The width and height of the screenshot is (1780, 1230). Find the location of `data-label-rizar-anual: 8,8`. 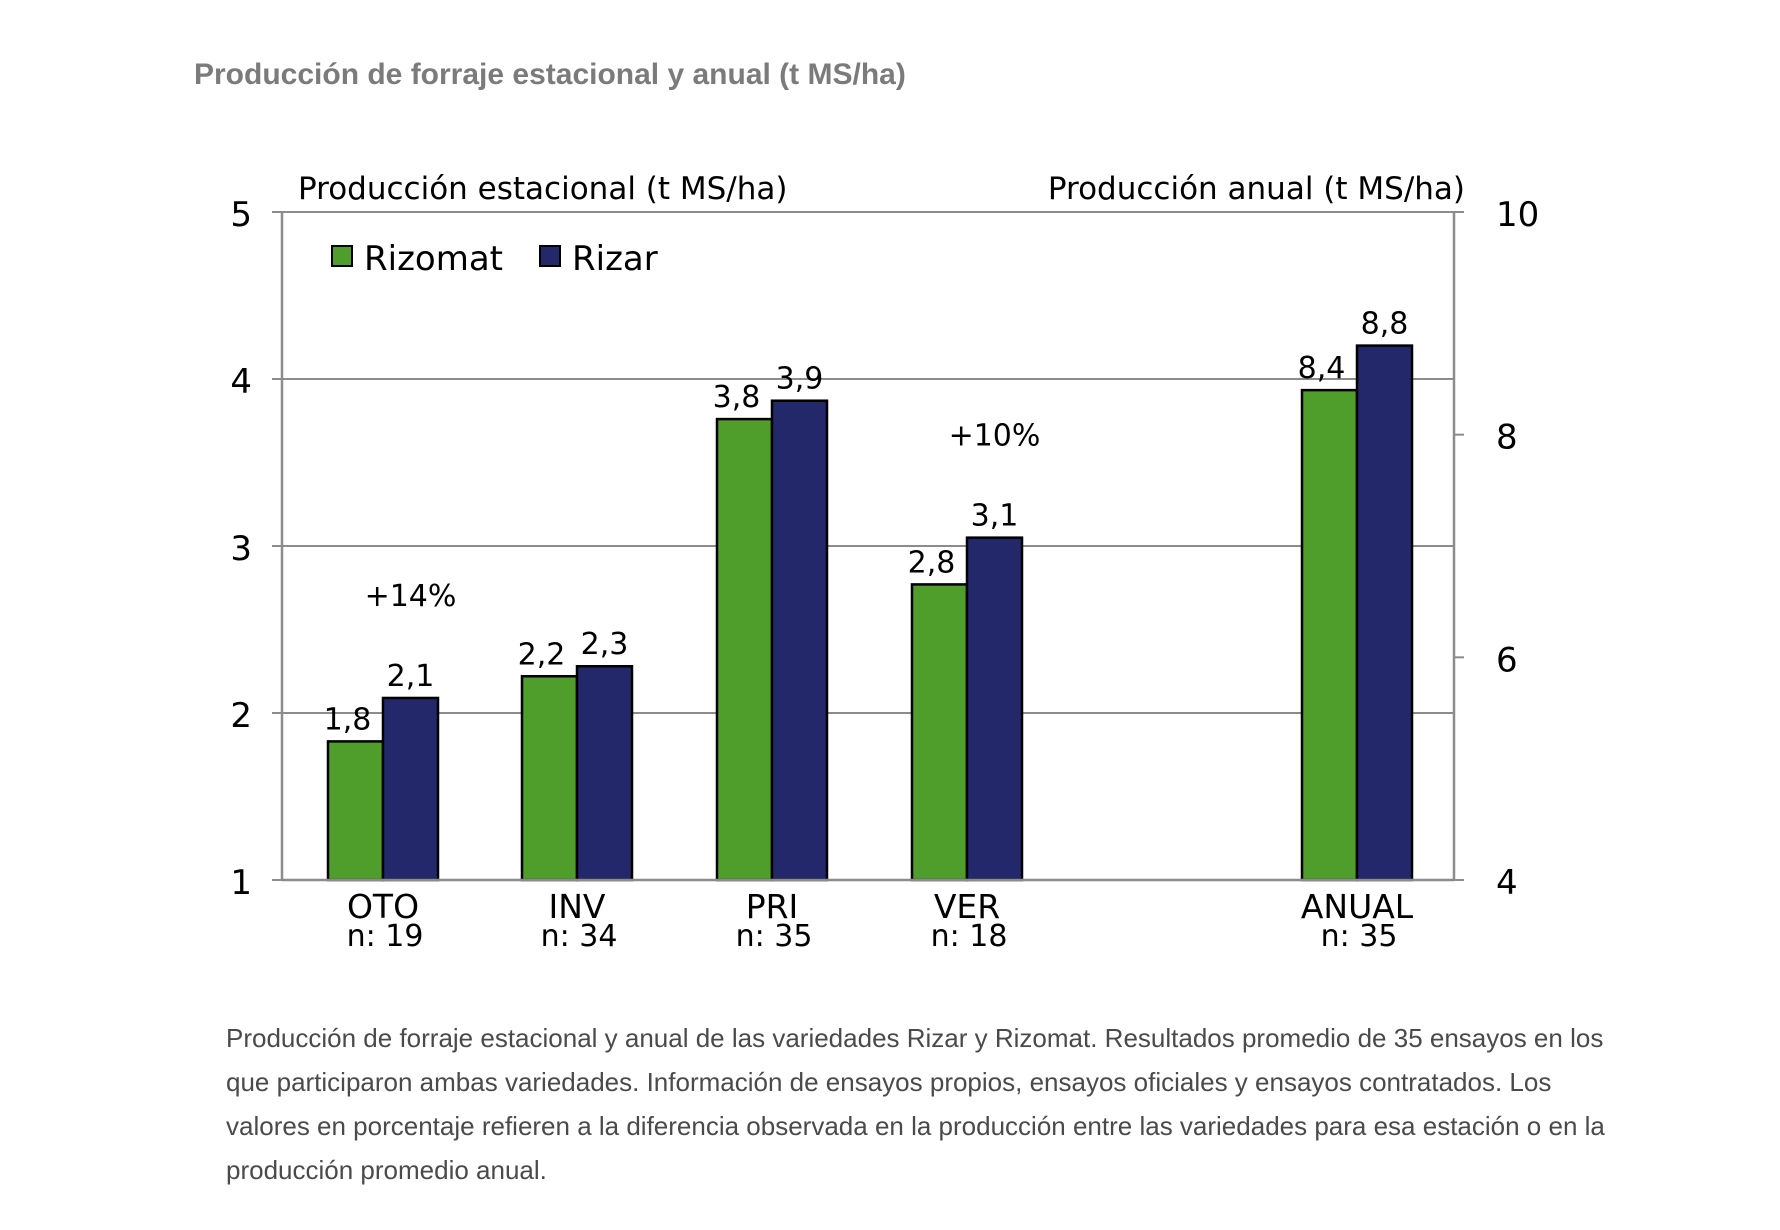

data-label-rizar-anual: 8,8 is located at coordinates (1385, 324).